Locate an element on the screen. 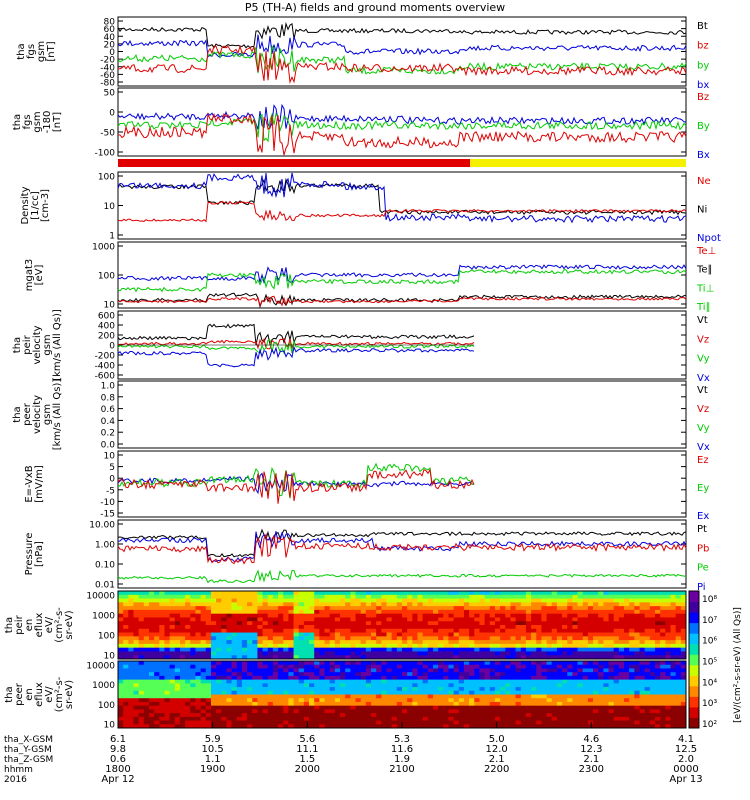 The height and width of the screenshot is (800, 750). y-tick-label: 1.0 is located at coordinates (108, 387).